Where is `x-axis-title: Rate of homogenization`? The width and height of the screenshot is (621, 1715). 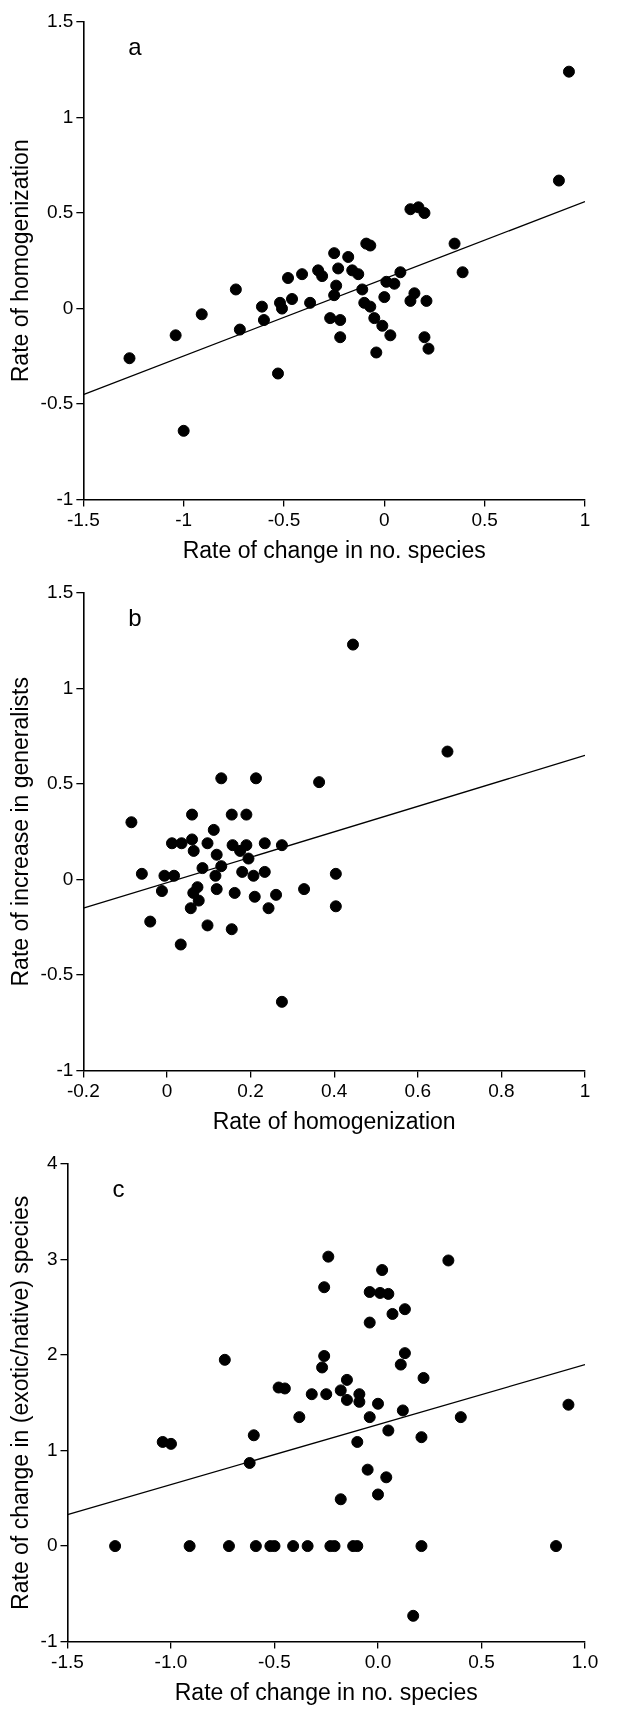 x-axis-title: Rate of homogenization is located at coordinates (334, 1120).